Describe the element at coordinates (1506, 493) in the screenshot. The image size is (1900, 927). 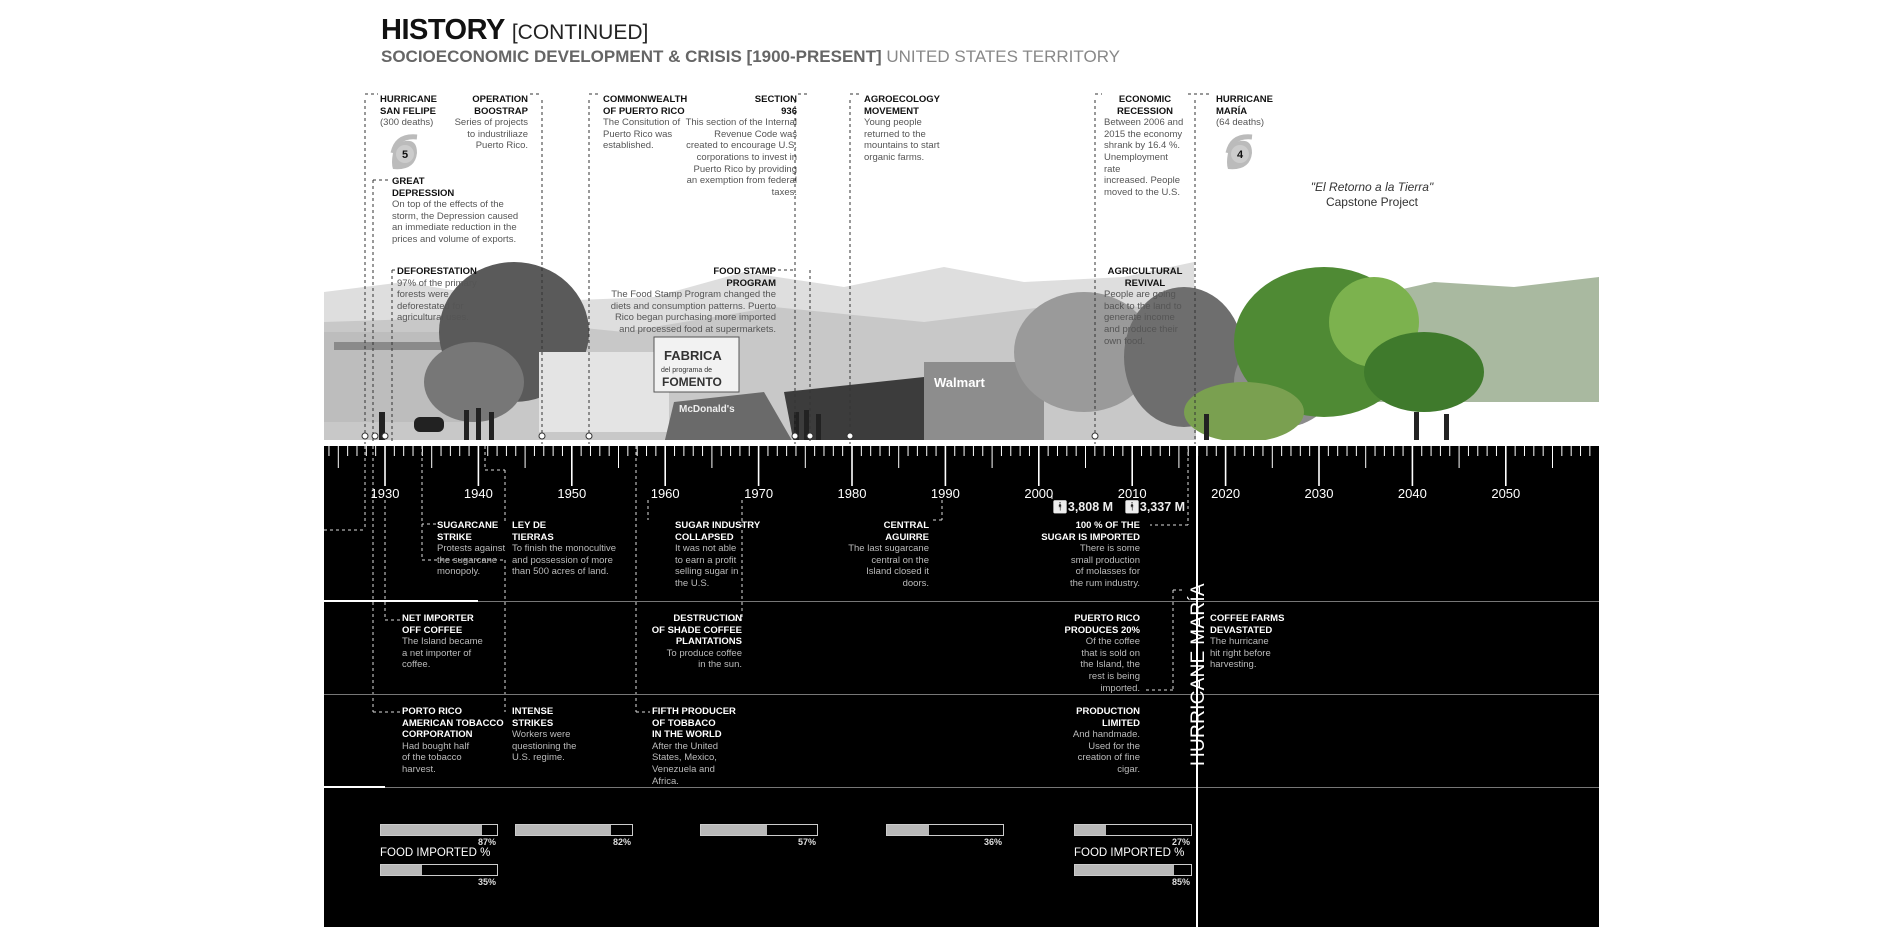
I see `year-label: 2050` at that location.